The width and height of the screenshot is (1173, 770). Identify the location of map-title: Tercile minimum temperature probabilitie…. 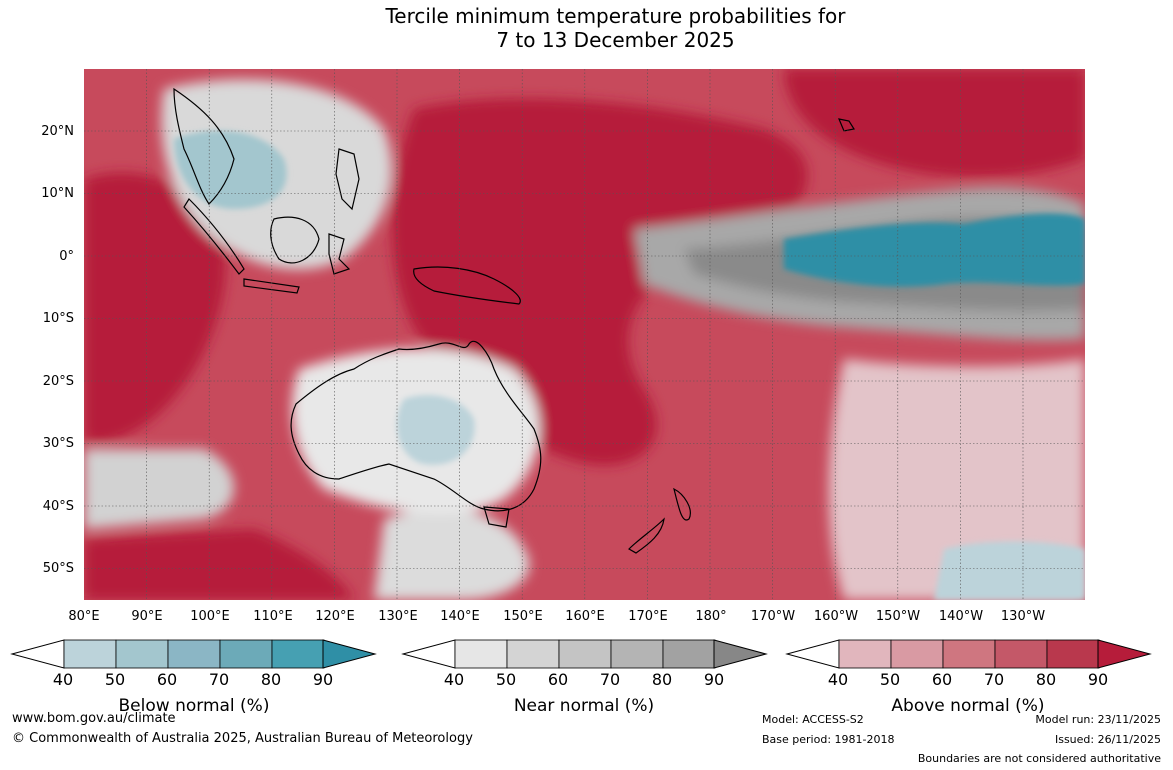
(586, 28).